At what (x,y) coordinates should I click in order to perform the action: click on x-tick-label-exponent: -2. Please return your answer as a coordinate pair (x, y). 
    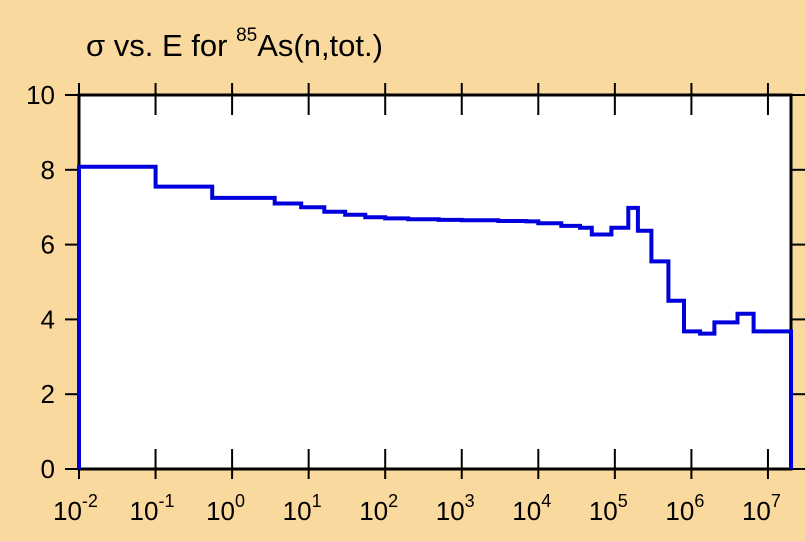
    Looking at the image, I should click on (90, 501).